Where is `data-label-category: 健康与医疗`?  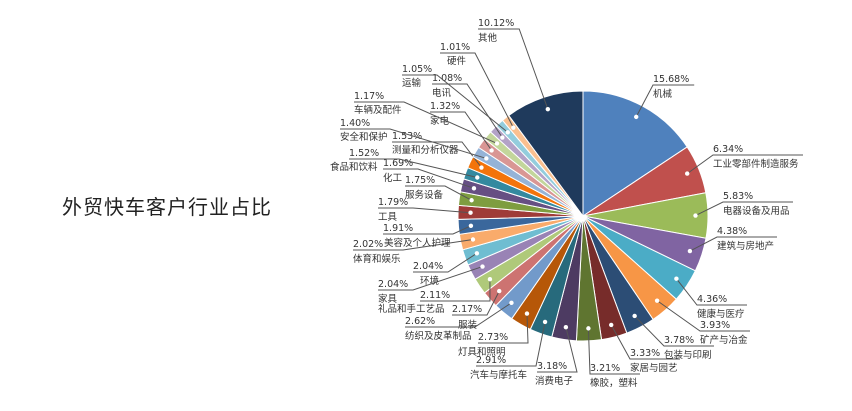
data-label-category: 健康与医疗 is located at coordinates (721, 314).